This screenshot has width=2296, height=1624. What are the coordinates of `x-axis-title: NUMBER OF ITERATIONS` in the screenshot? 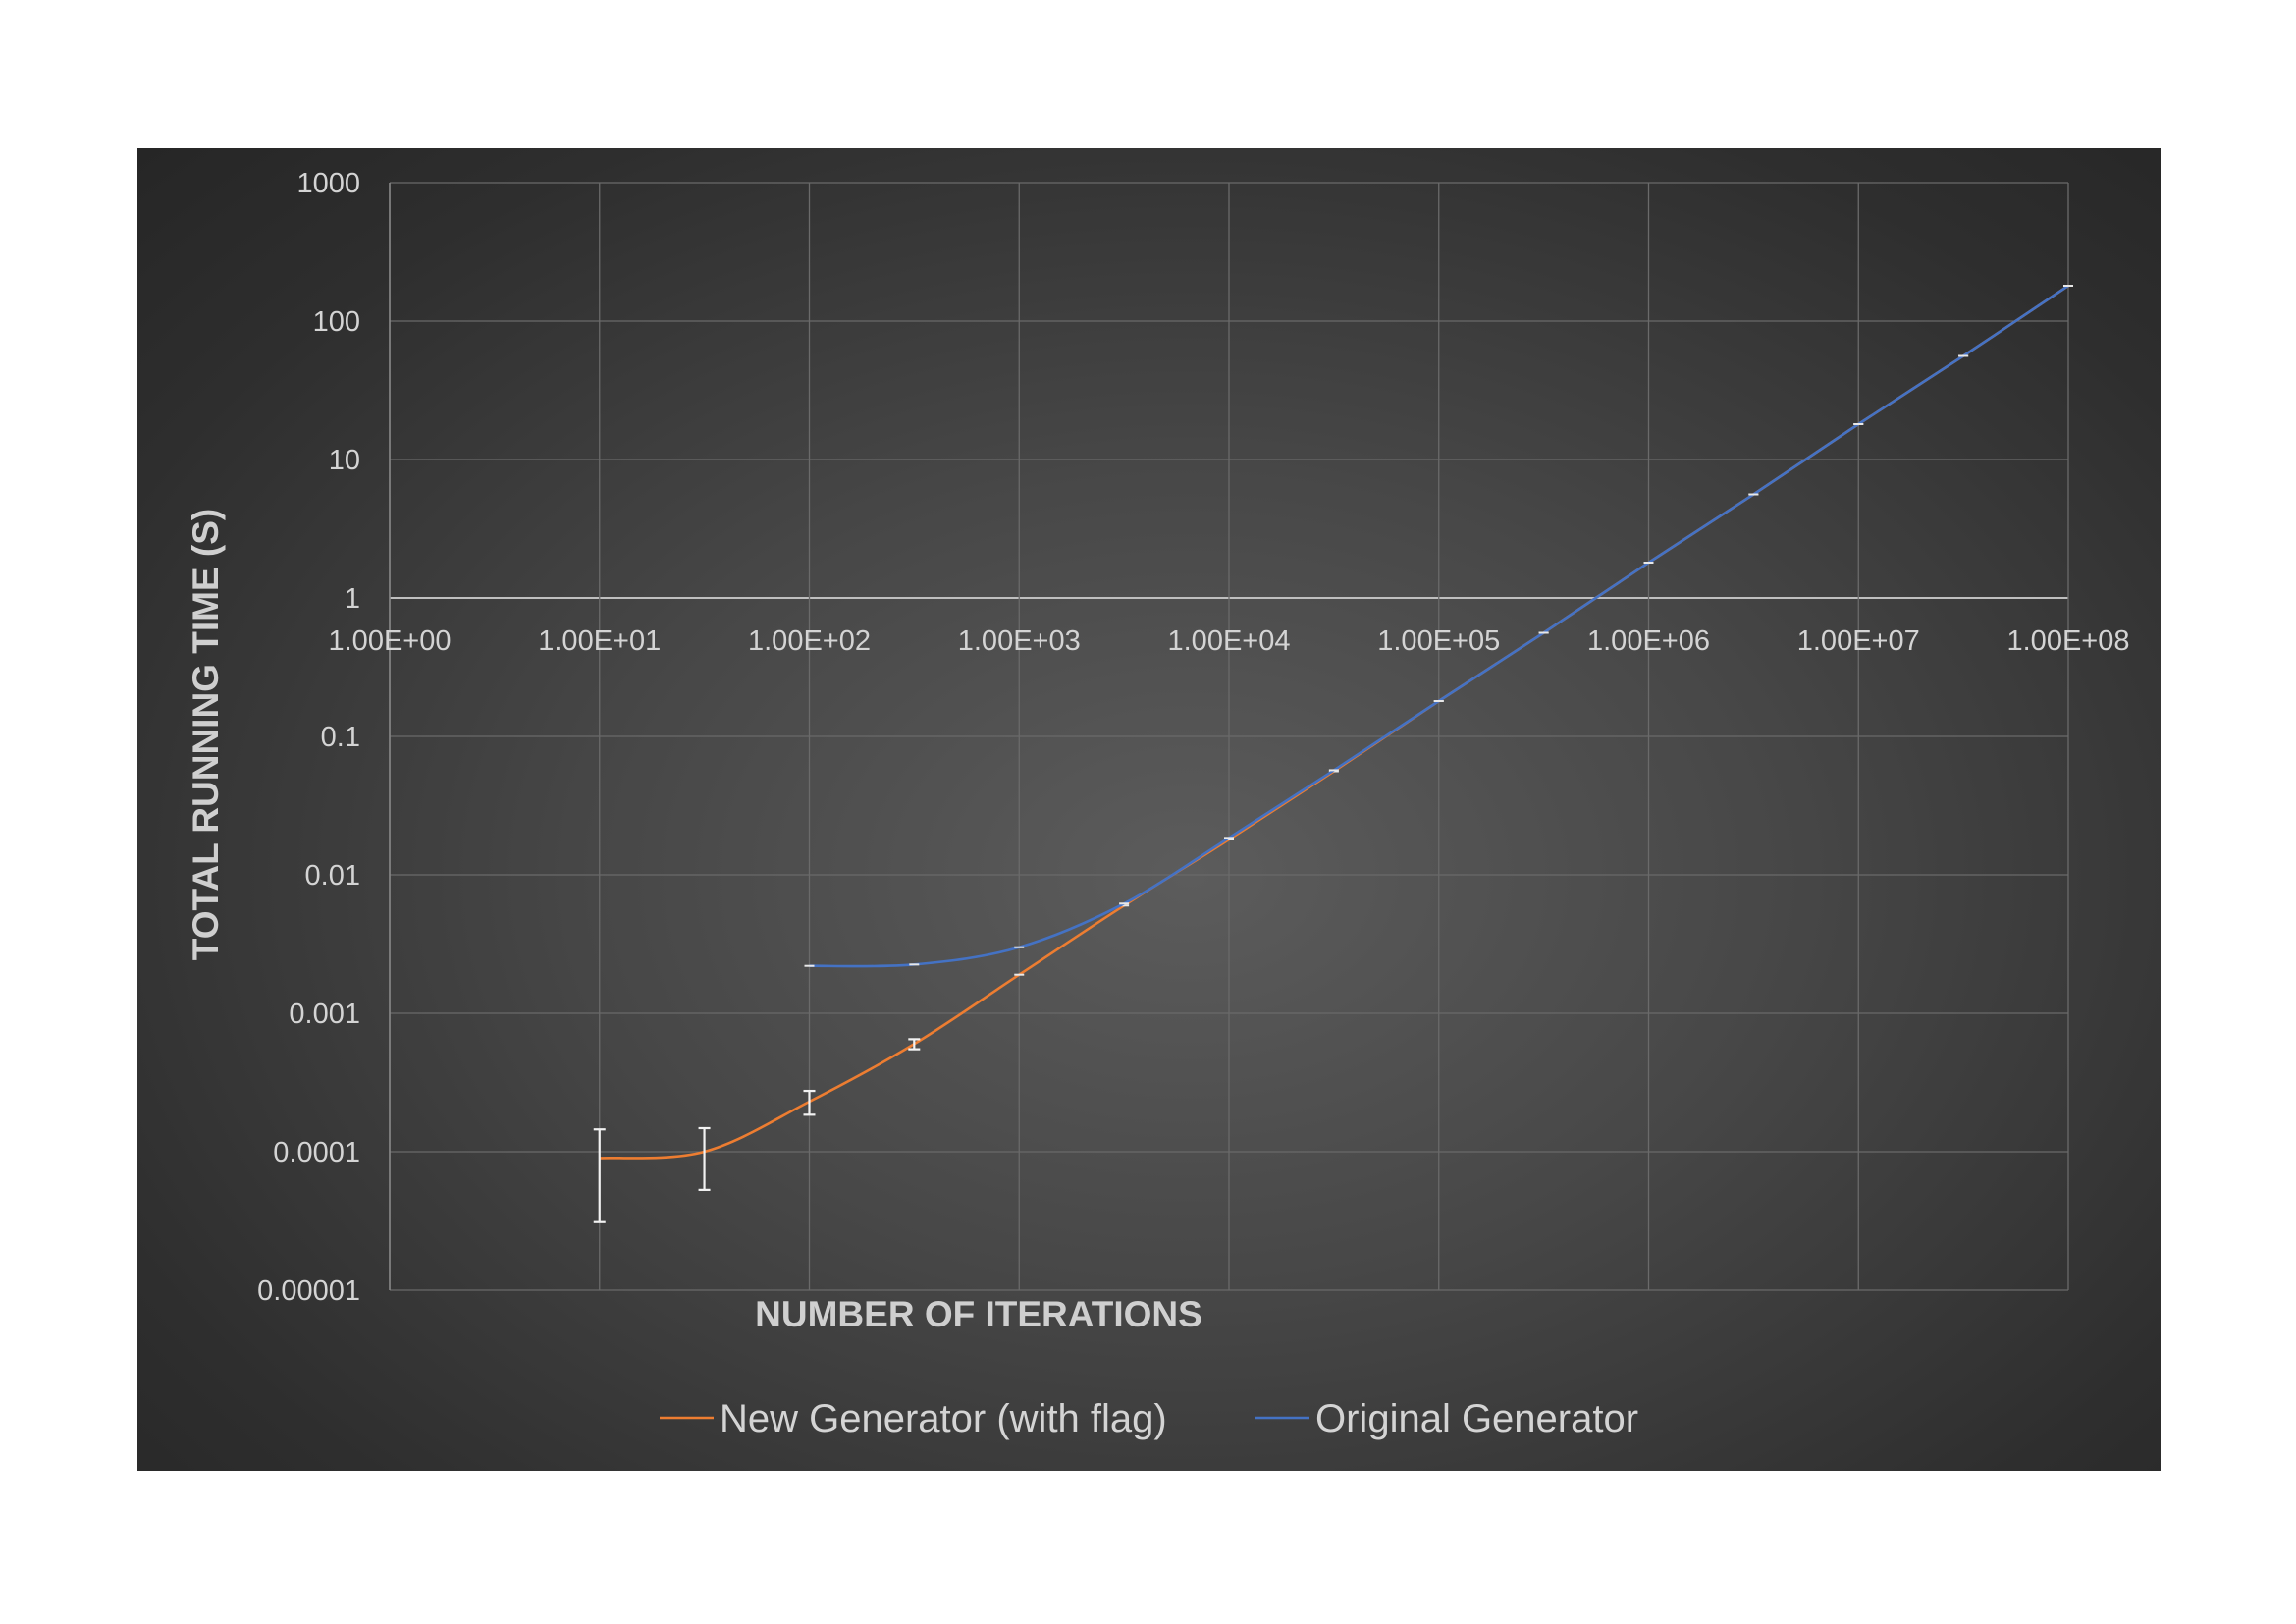 It's located at (979, 1314).